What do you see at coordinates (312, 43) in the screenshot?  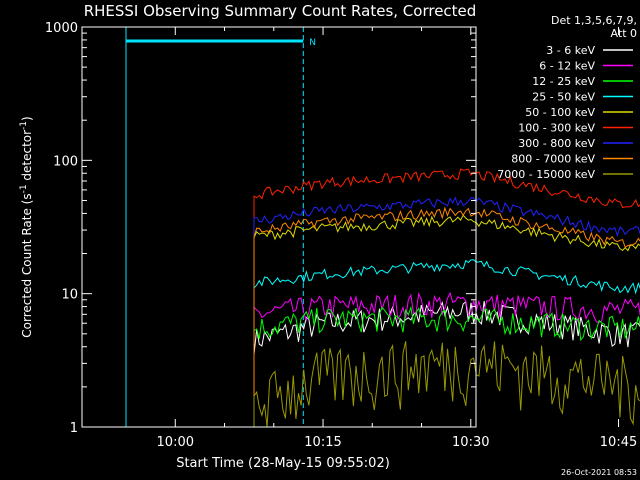 I see `night-marker-label: N` at bounding box center [312, 43].